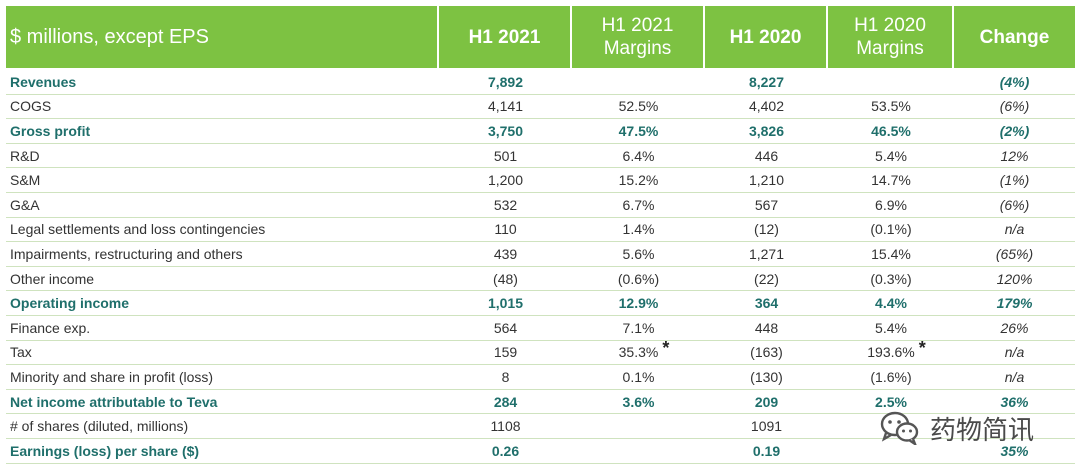  Describe the element at coordinates (31, 106) in the screenshot. I see `row-label-value: COGS` at that location.